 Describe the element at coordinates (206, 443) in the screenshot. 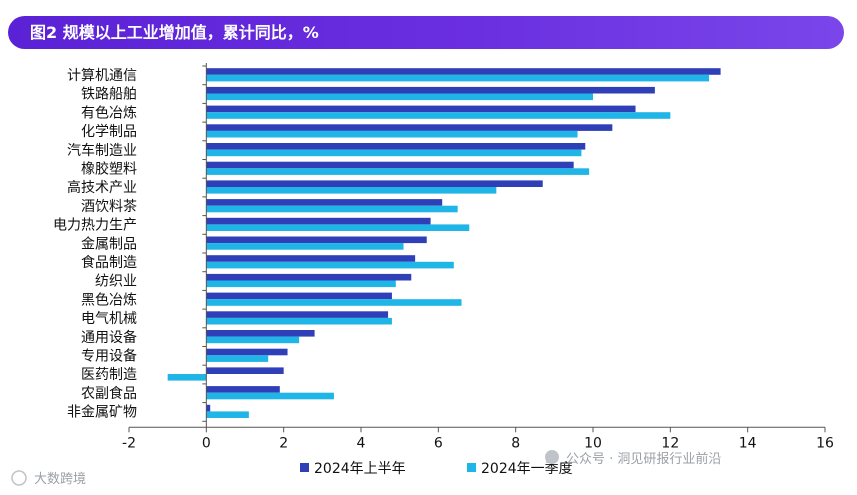

I see `x-tick-label: 0` at that location.